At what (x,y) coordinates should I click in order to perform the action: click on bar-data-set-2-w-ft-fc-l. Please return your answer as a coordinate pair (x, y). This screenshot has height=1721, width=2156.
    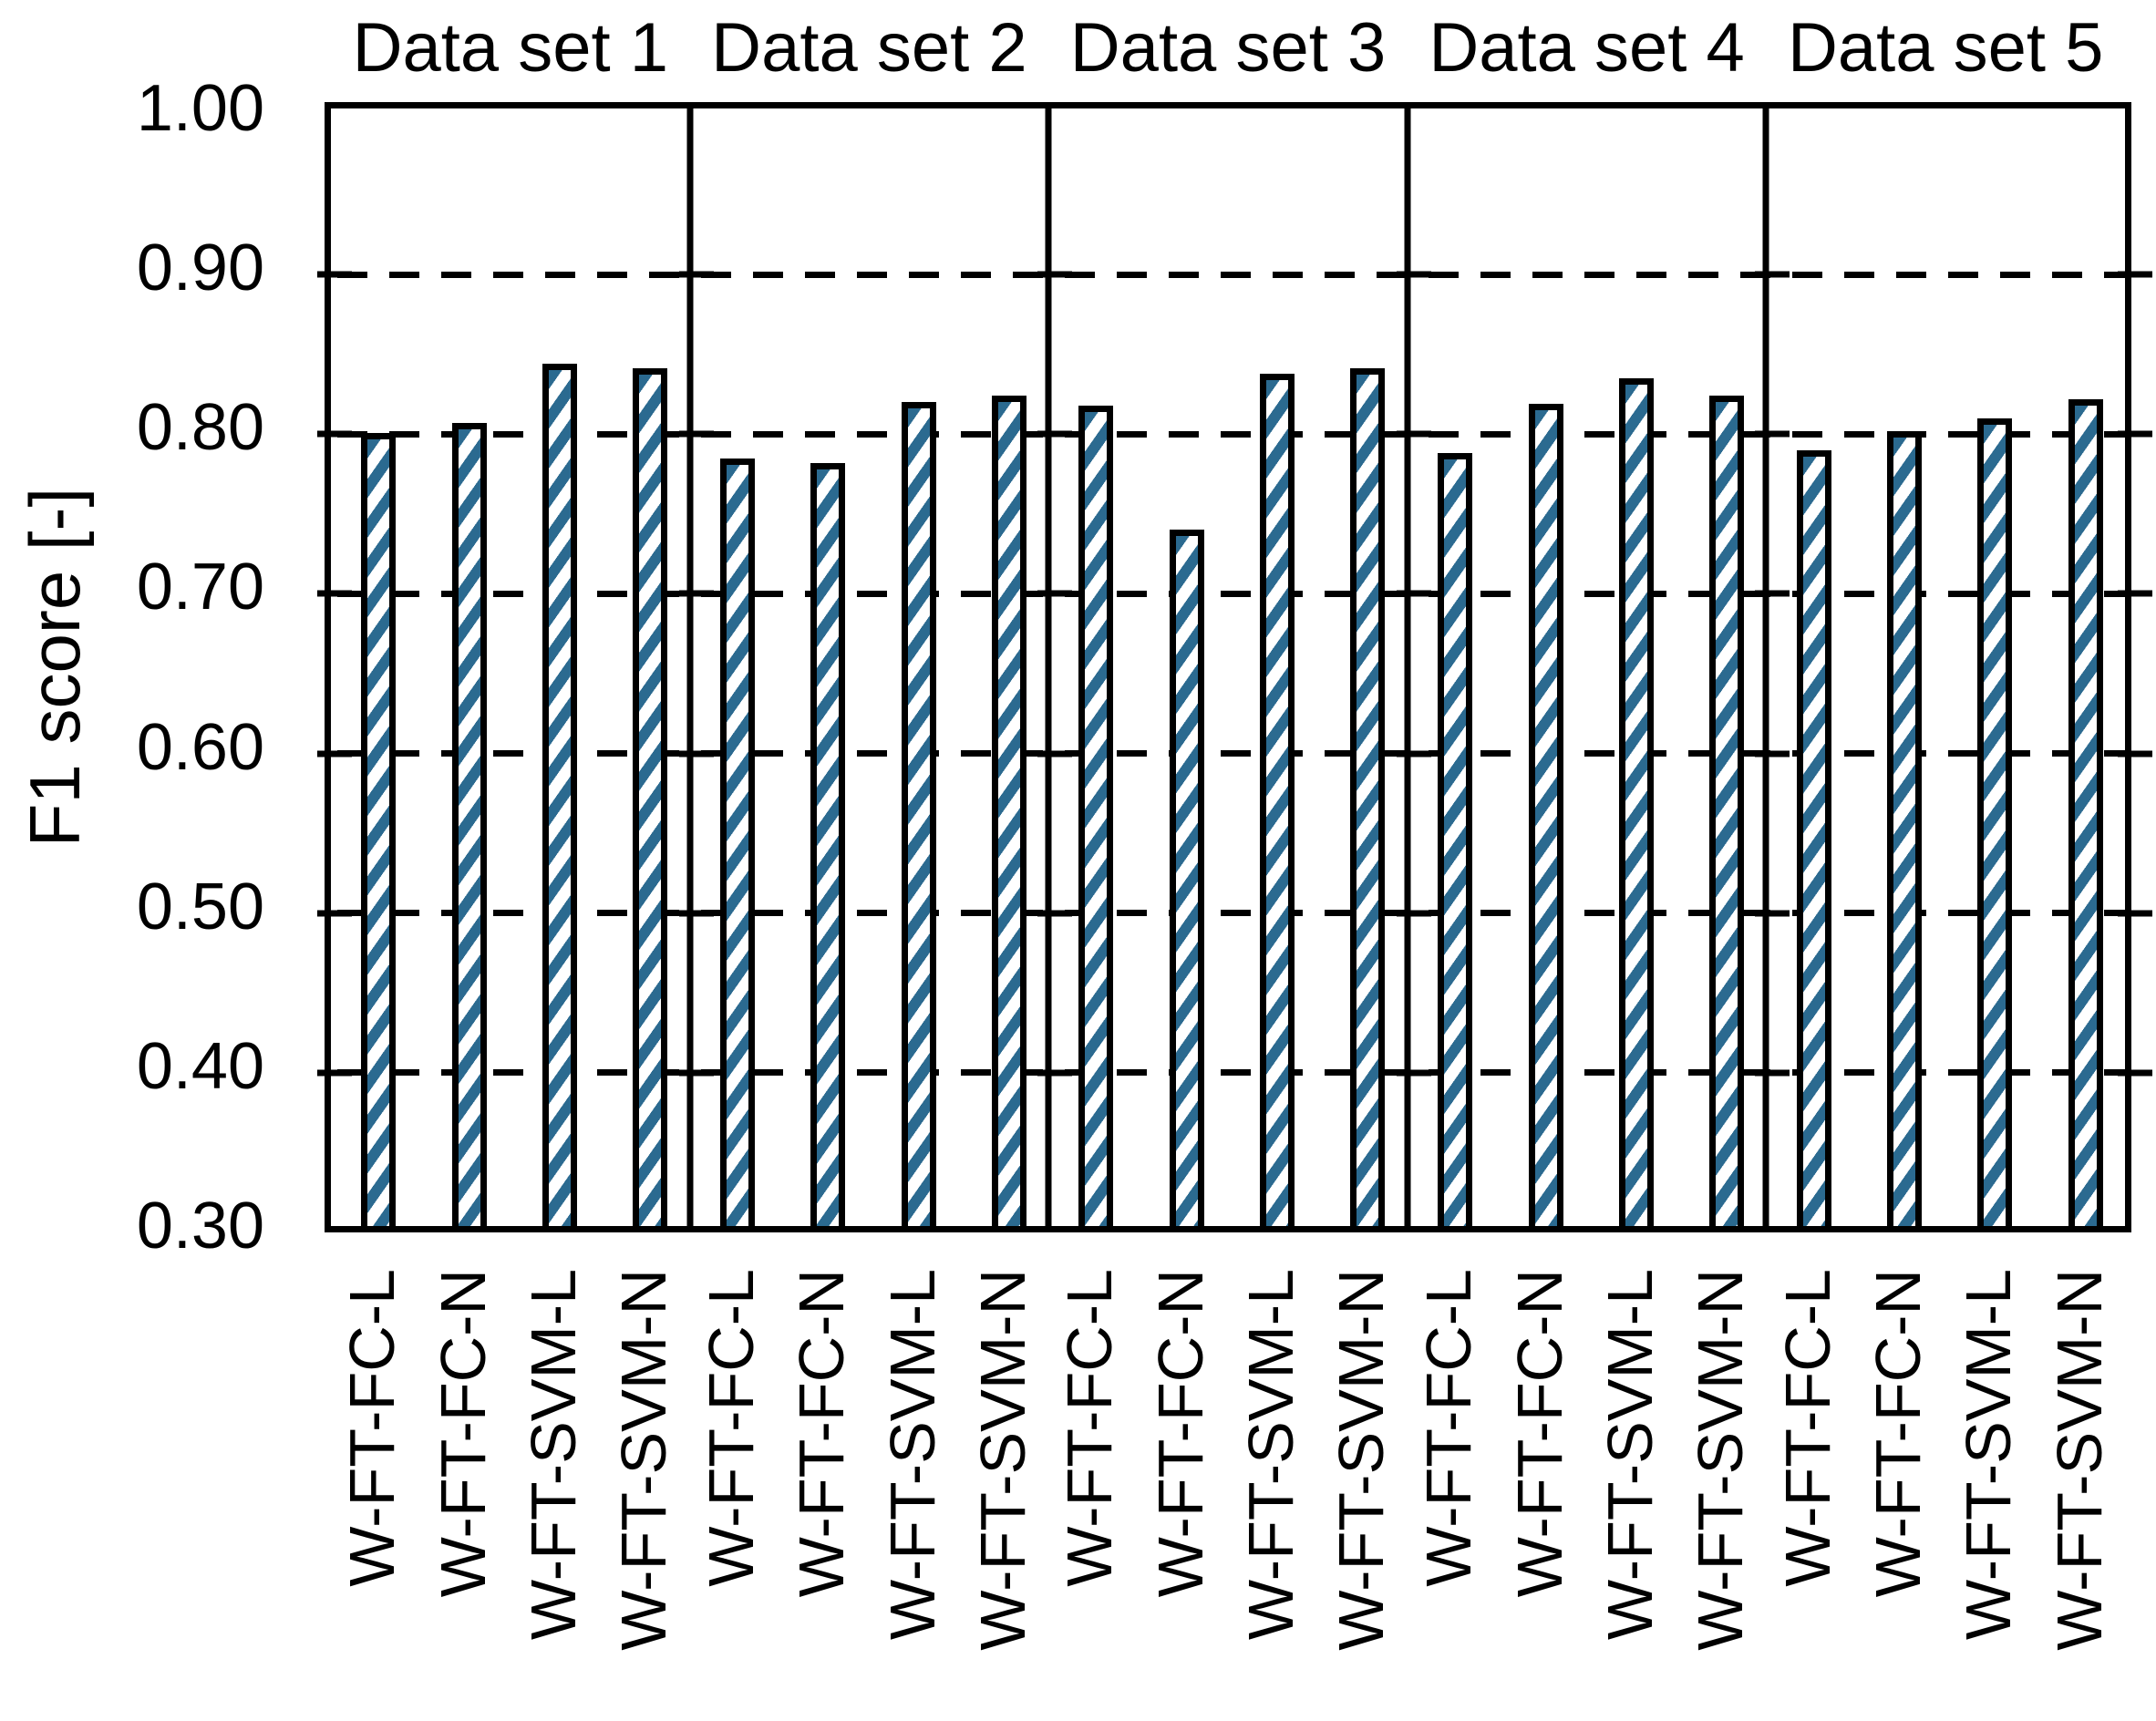
    Looking at the image, I should click on (737, 842).